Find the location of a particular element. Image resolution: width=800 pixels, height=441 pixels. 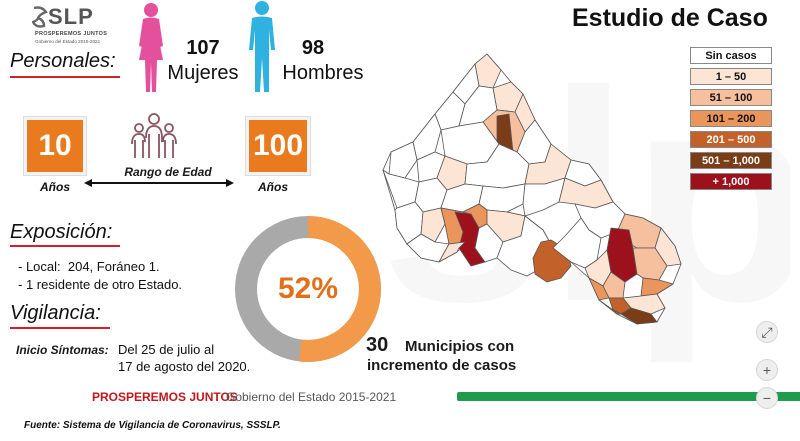

donut-percent-label: 52% is located at coordinates (308, 288).